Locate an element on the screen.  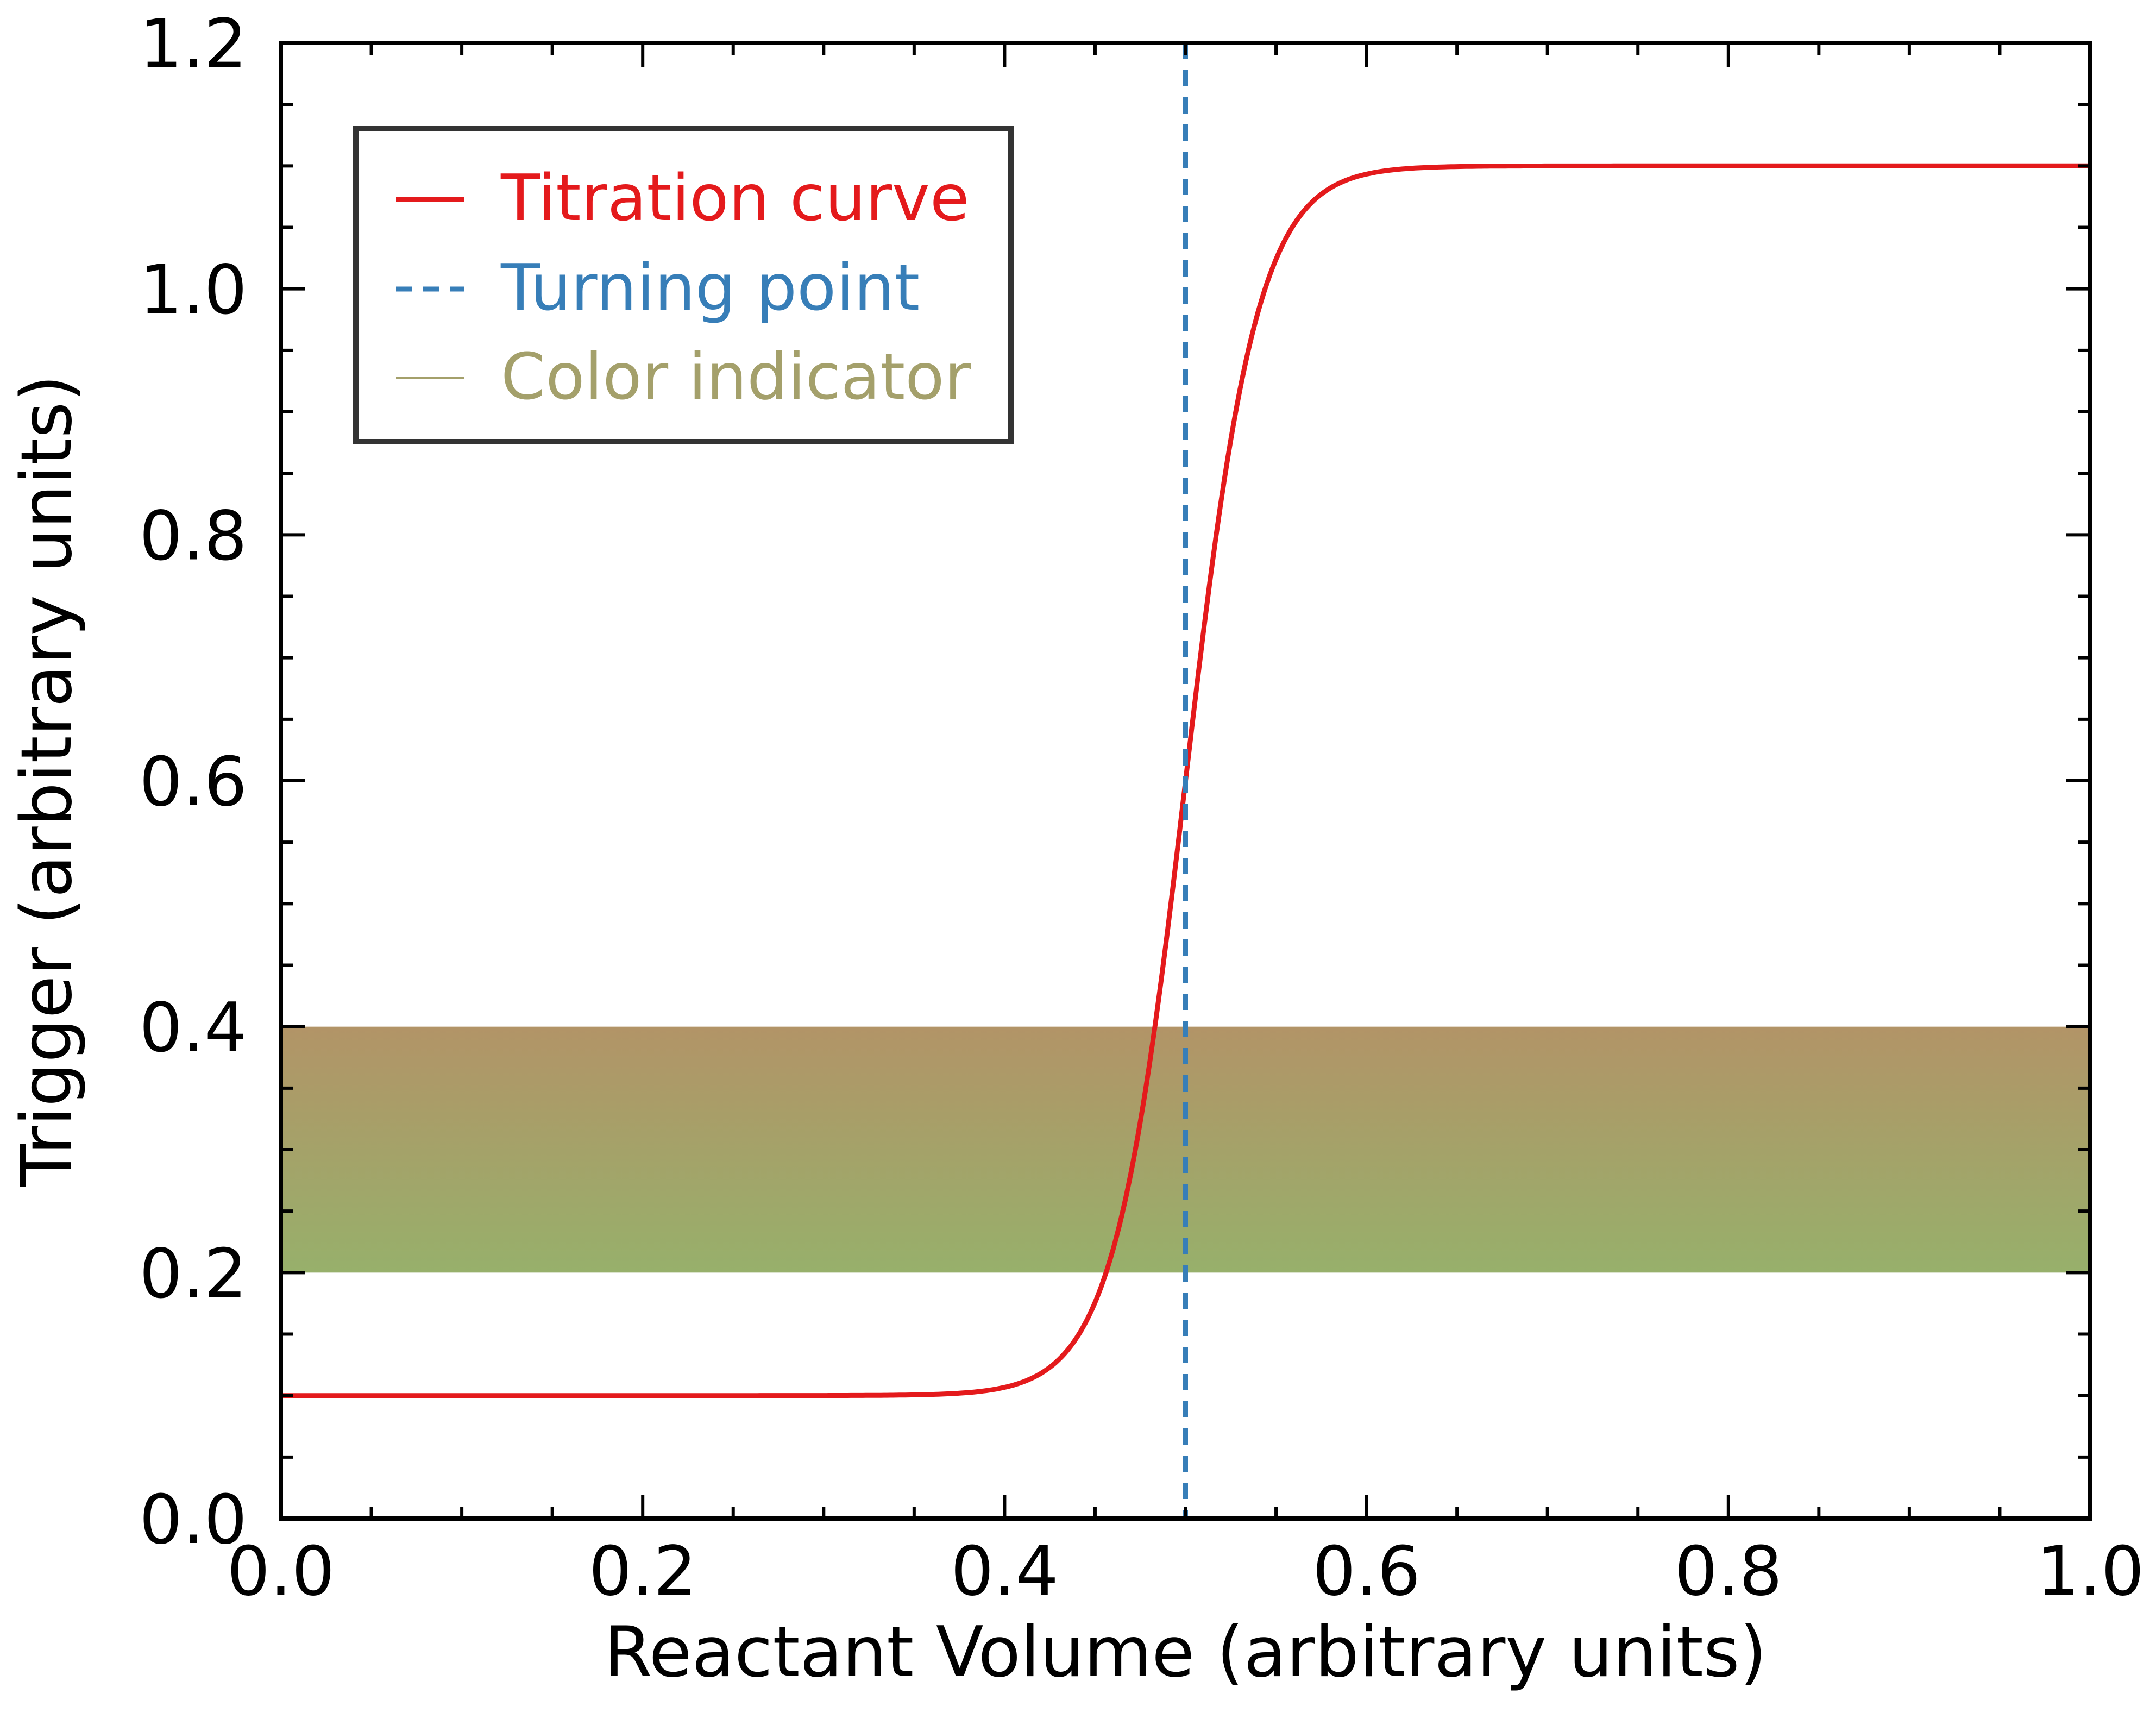
y-tick-label: 0.8 is located at coordinates (193, 536).